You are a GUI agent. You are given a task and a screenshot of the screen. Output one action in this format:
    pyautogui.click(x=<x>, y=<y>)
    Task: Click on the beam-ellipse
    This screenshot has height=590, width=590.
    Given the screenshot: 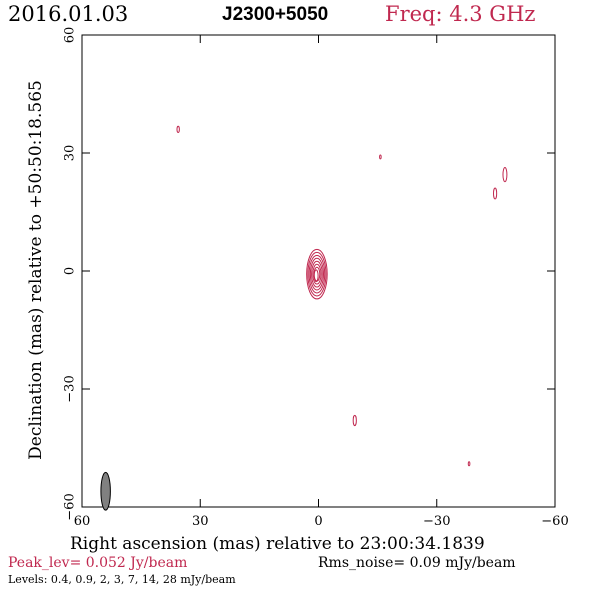 What is the action you would take?
    pyautogui.click(x=105, y=491)
    